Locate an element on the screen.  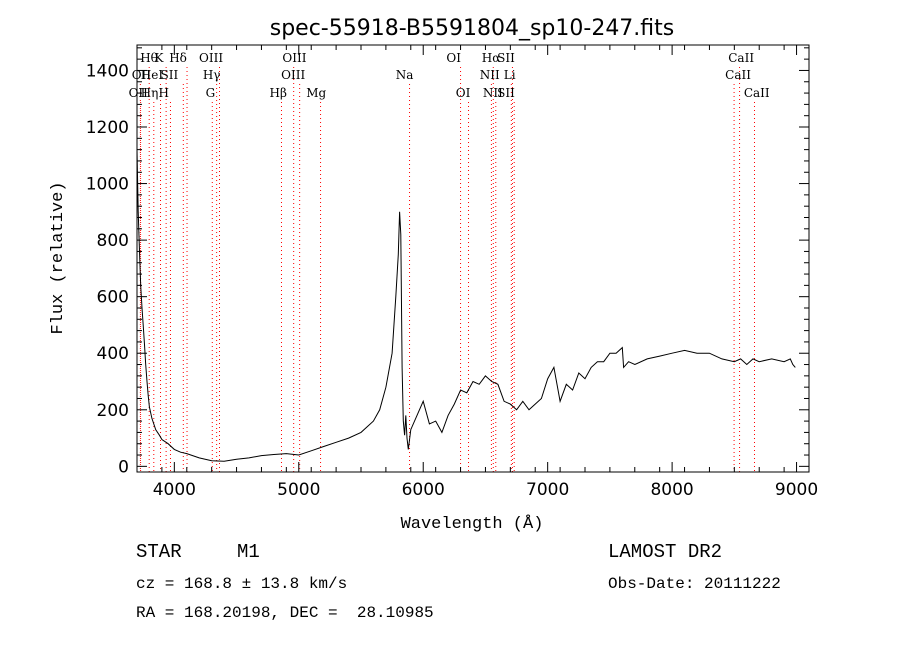
x-axis-label: Wavelength (Å) is located at coordinates (472, 524).